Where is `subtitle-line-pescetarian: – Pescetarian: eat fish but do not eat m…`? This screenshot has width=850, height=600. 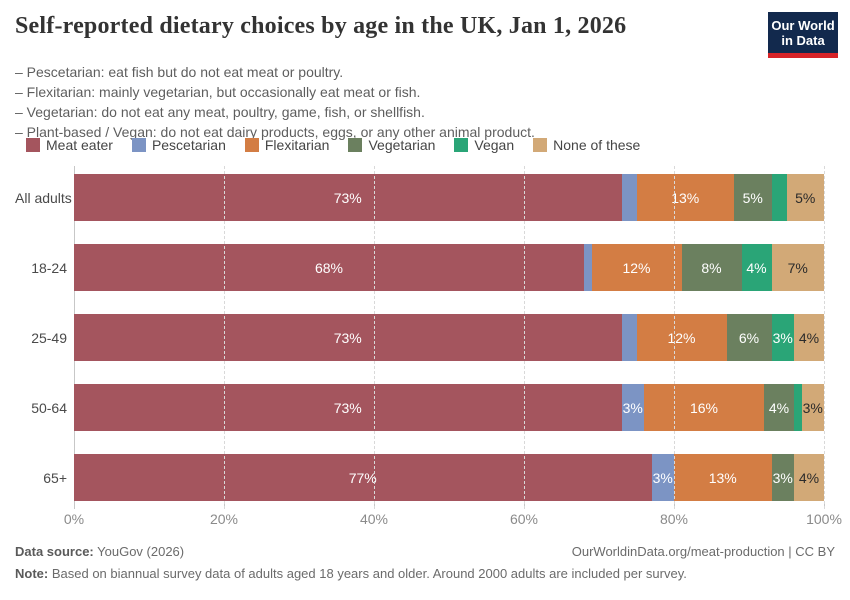
subtitle-line-pescetarian: – Pescetarian: eat fish but do not eat m… is located at coordinates (179, 72).